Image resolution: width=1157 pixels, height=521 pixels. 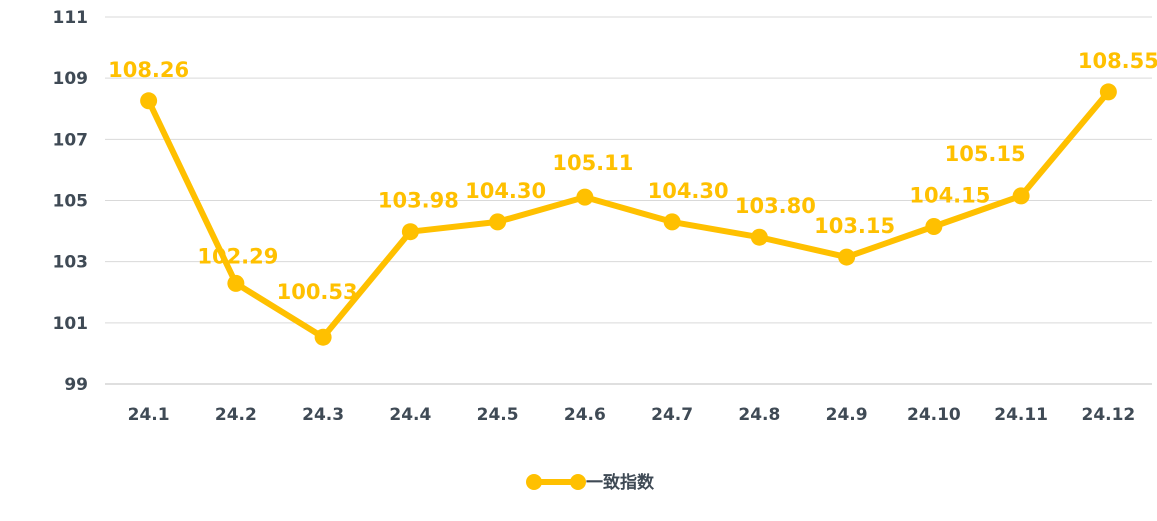 I want to click on y-tick-label: 109, so click(x=71, y=79).